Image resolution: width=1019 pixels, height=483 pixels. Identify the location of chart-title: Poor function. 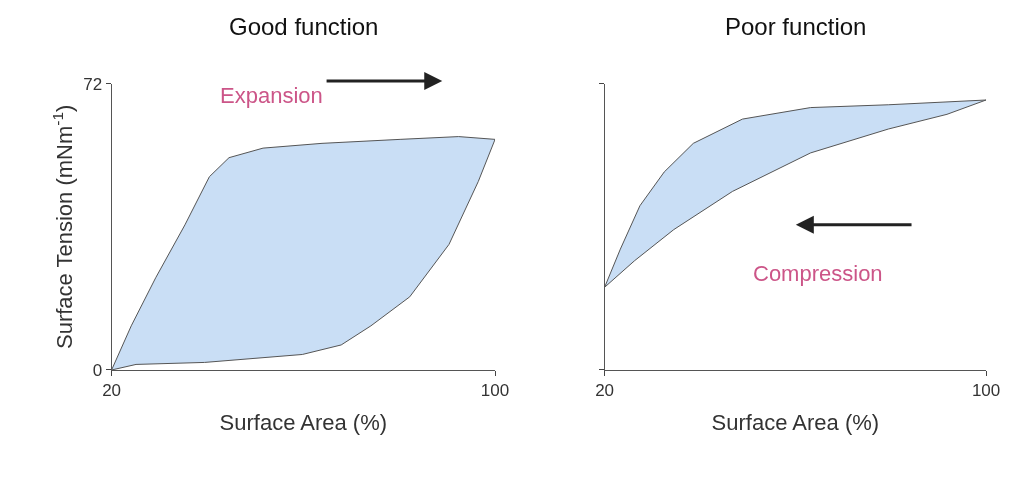
(796, 26).